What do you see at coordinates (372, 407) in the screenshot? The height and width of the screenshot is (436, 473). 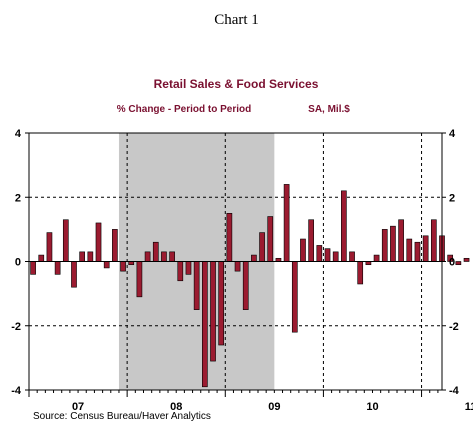 I see `x-tick-label: 10` at bounding box center [372, 407].